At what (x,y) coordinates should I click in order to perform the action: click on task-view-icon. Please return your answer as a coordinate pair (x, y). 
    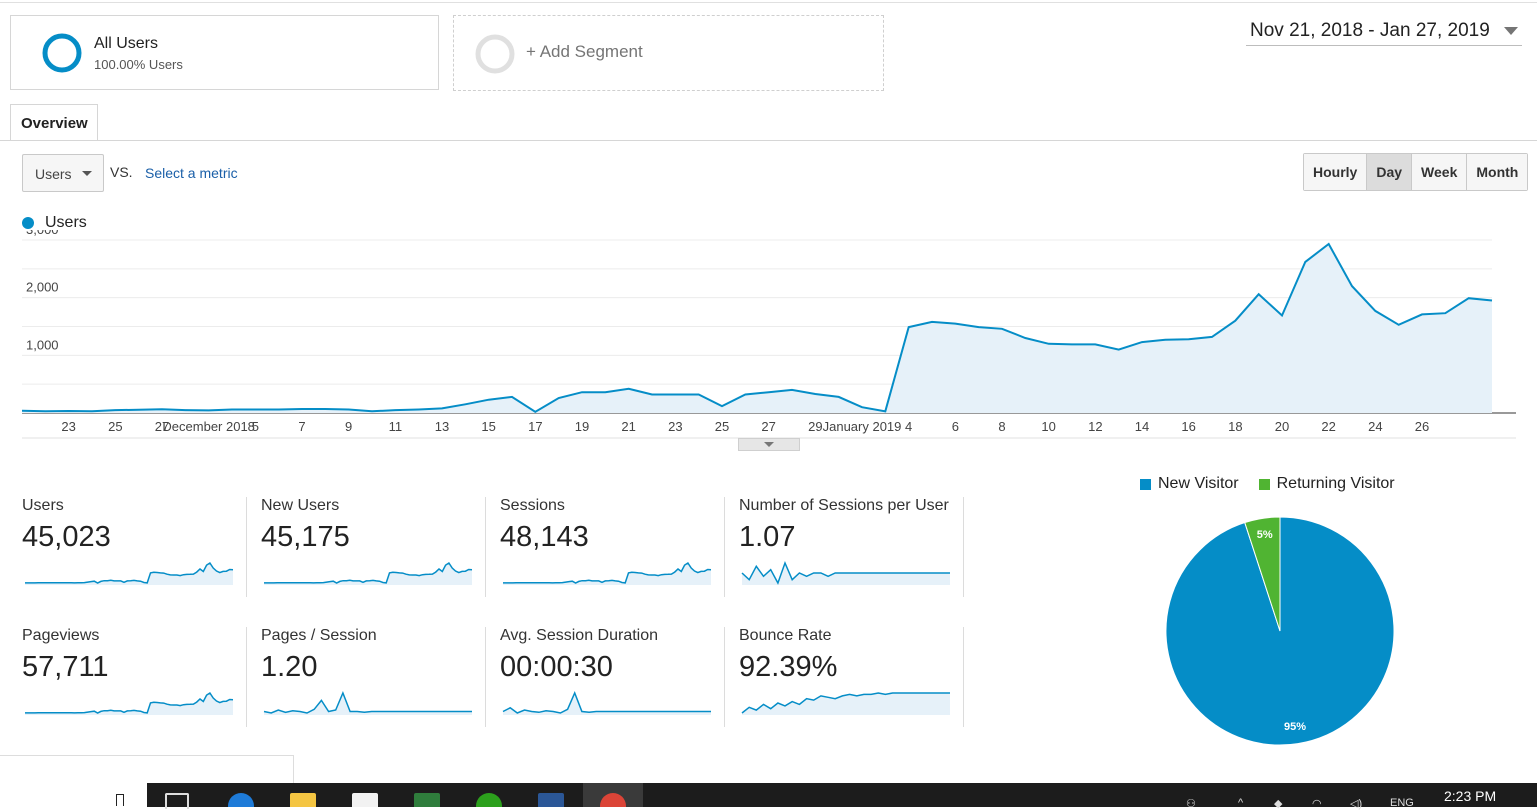
    Looking at the image, I should click on (177, 801).